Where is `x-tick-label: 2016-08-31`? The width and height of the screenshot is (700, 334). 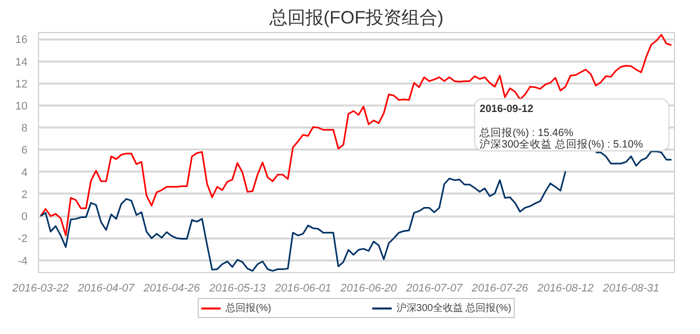
x-tick-label: 2016-08-31 is located at coordinates (631, 288).